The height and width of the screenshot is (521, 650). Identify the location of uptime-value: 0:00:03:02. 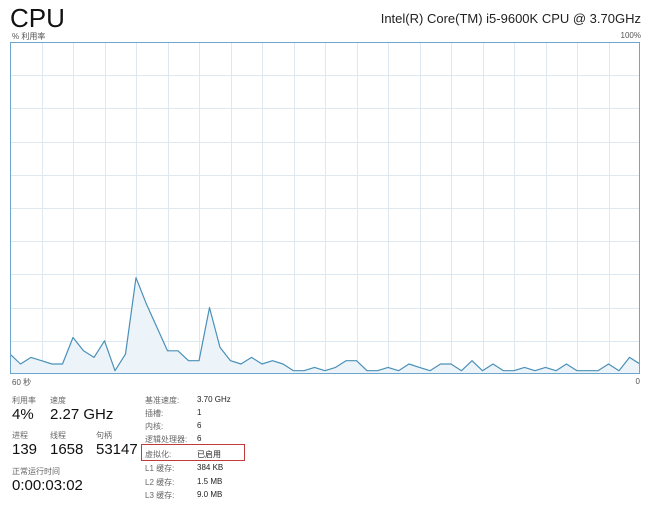
(47, 485).